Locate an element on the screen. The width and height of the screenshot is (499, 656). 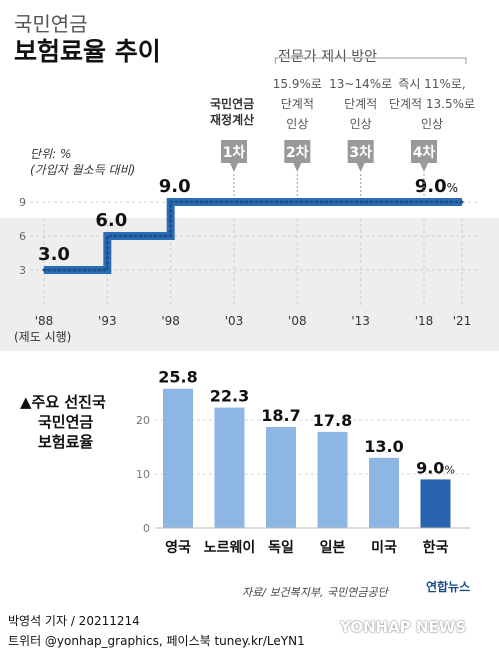
x-tick-label-3: '03 is located at coordinates (234, 321).